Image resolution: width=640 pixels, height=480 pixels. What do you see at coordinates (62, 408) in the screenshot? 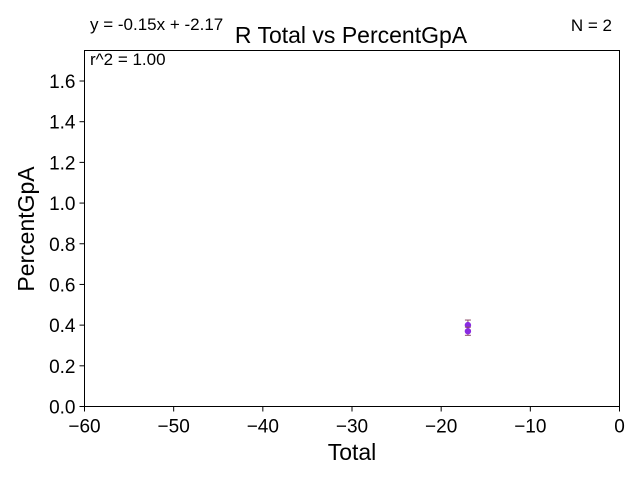
I see `y-tick-label: 0.0` at bounding box center [62, 408].